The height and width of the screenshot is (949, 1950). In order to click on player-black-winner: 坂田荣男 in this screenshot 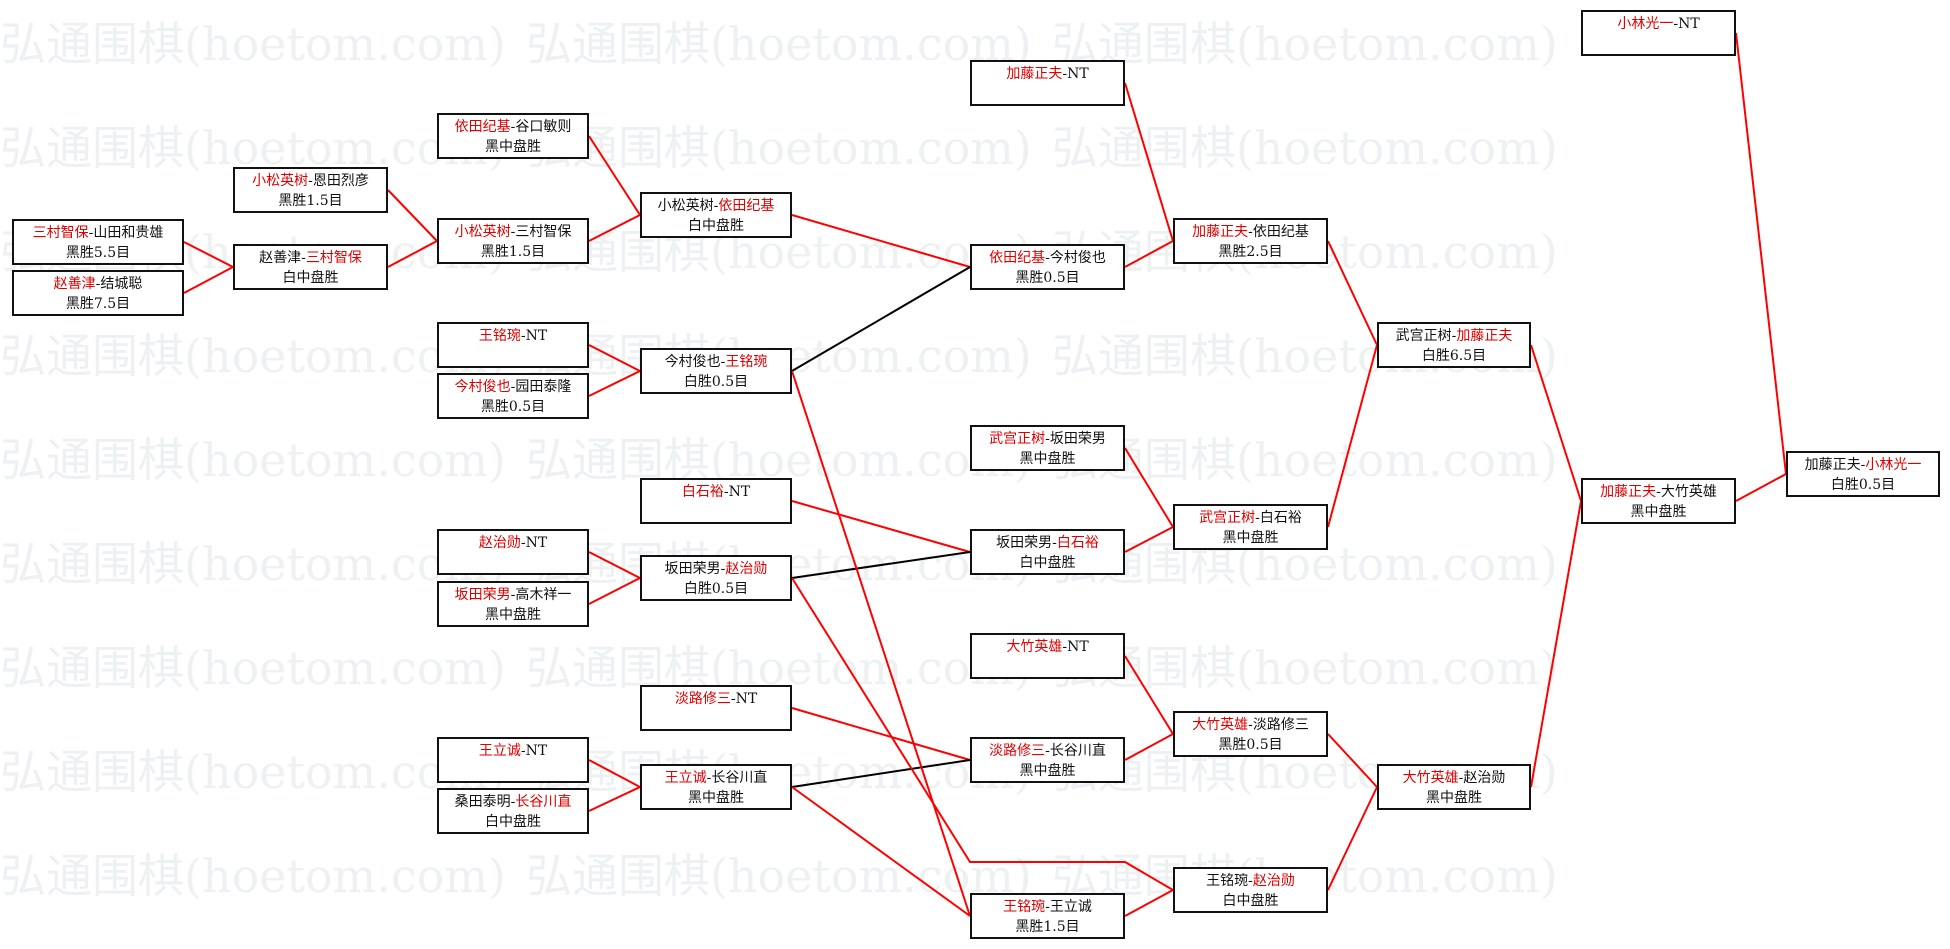, I will do `click(482, 595)`.